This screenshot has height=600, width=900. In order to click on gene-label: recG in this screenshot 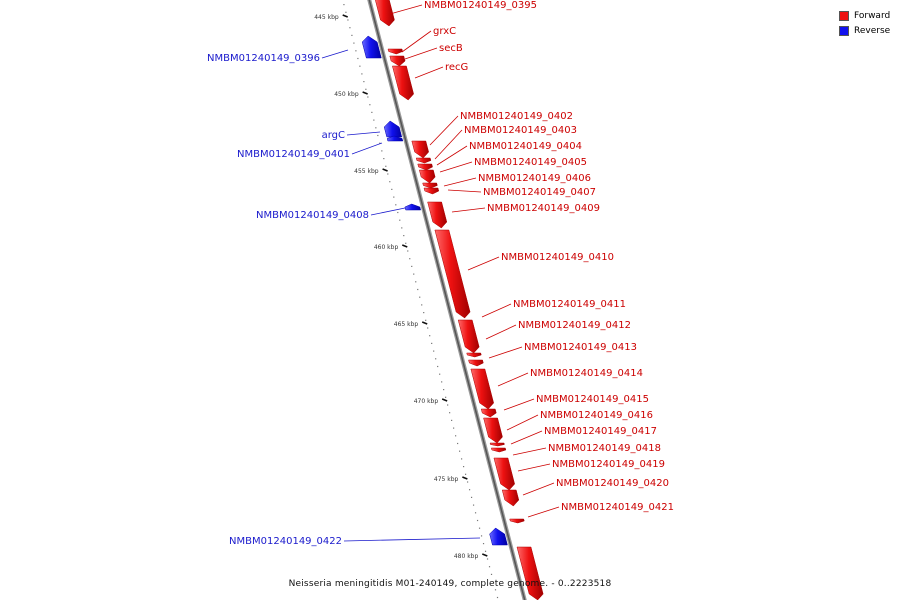, I will do `click(456, 67)`.